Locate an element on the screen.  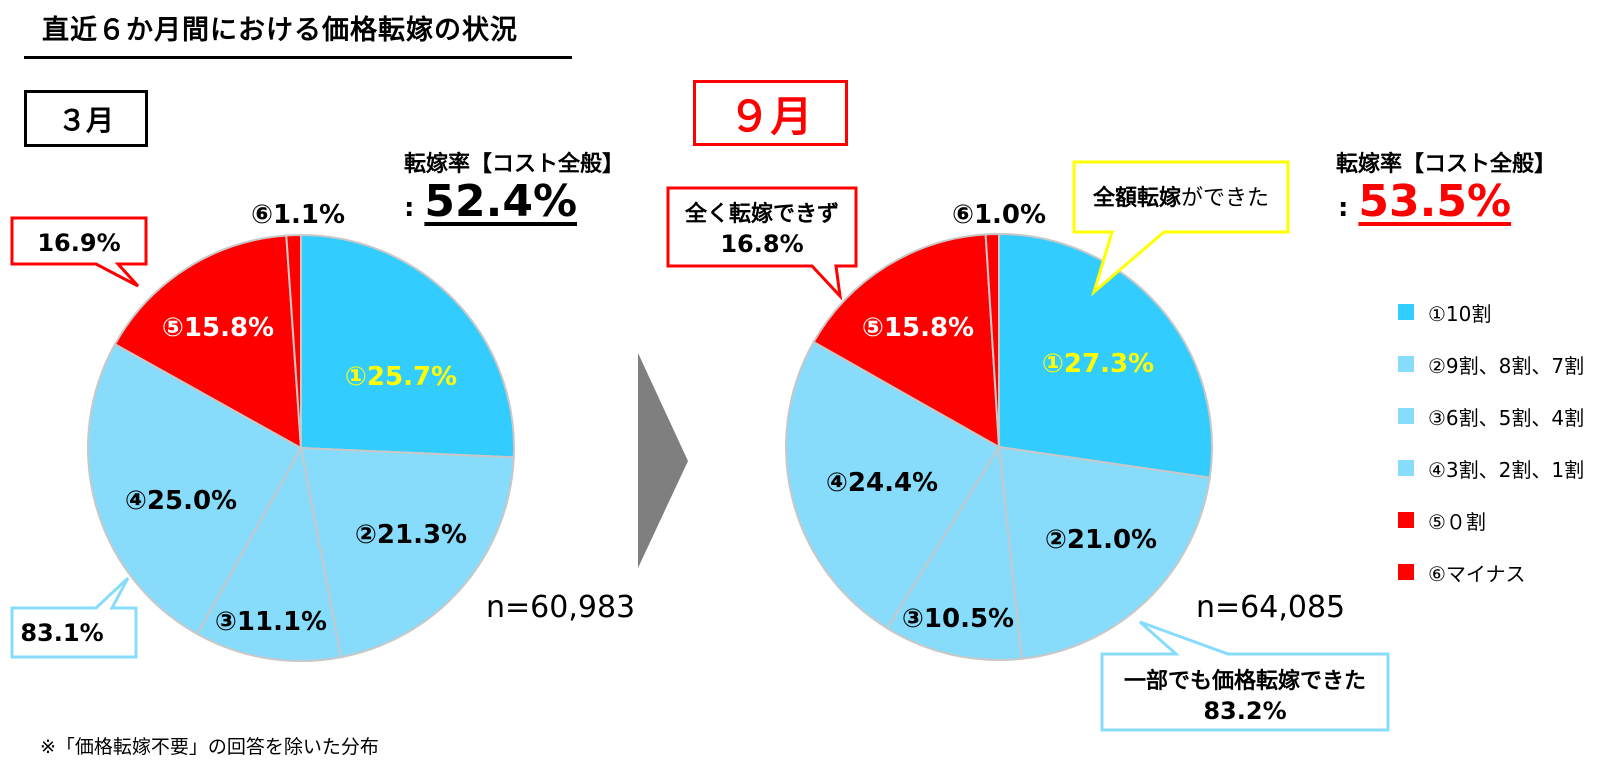
pie-march-data-label: ⑥1.1% is located at coordinates (298, 215).